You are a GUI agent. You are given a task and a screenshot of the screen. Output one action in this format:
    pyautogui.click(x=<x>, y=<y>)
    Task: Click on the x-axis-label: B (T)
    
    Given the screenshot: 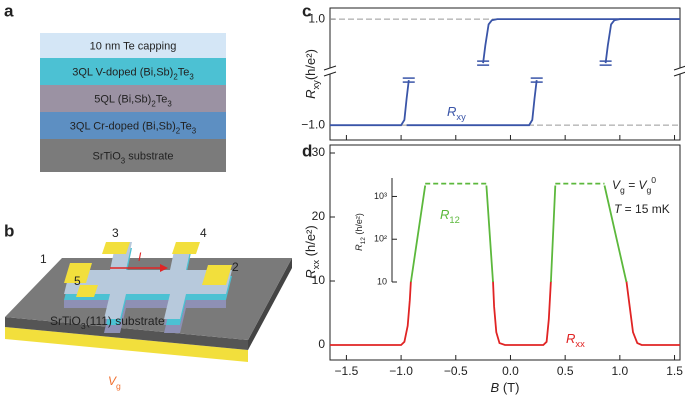 What is the action you would take?
    pyautogui.click(x=505, y=387)
    